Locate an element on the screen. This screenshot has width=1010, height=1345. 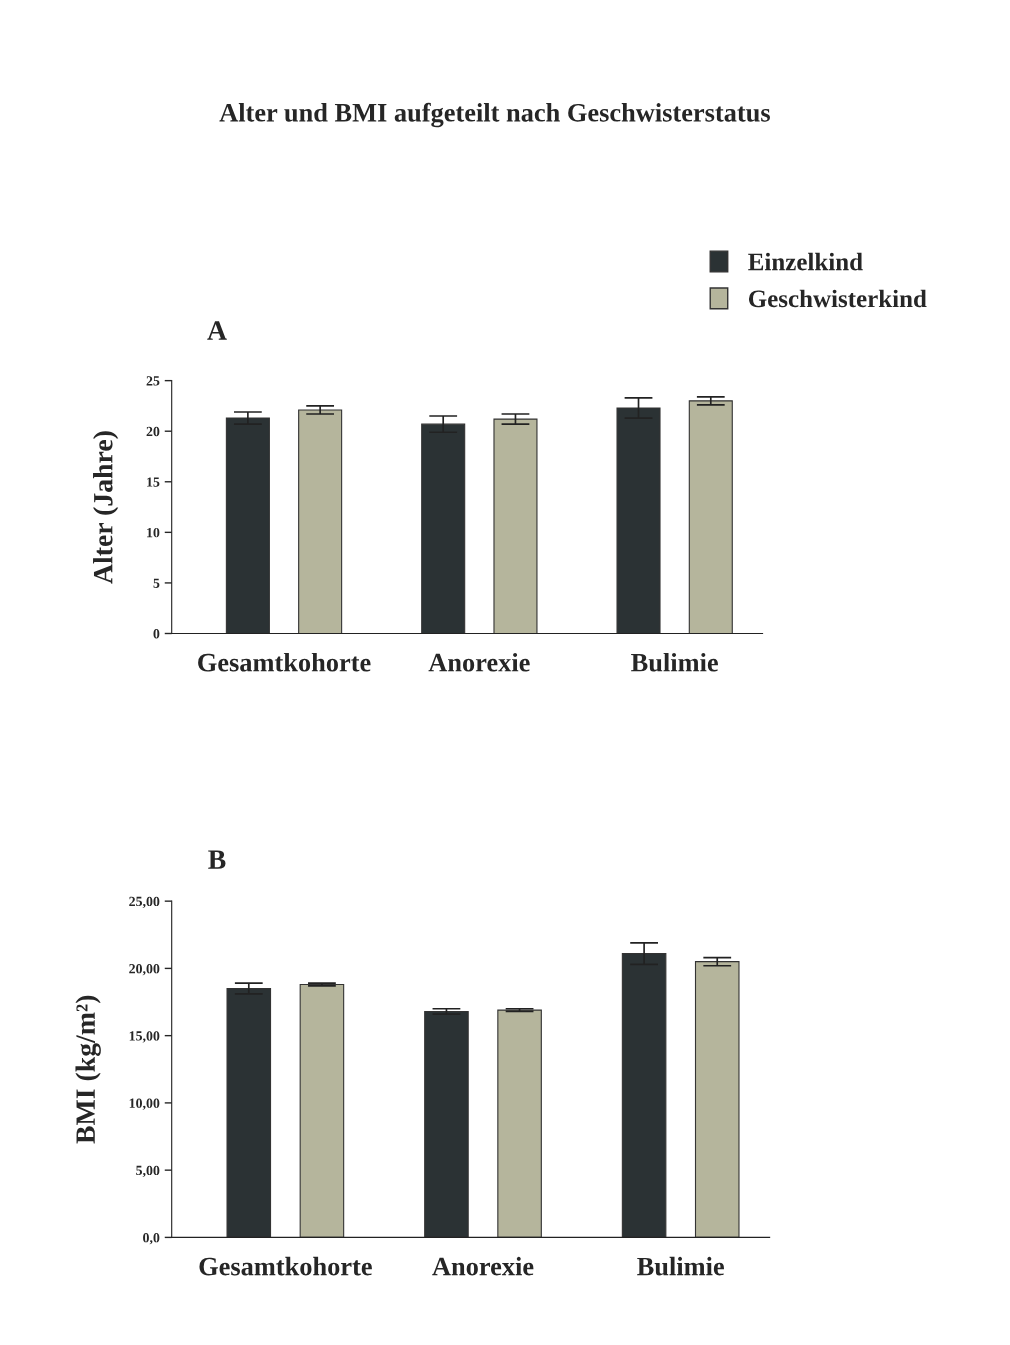
chart-subtitle: A is located at coordinates (217, 330).